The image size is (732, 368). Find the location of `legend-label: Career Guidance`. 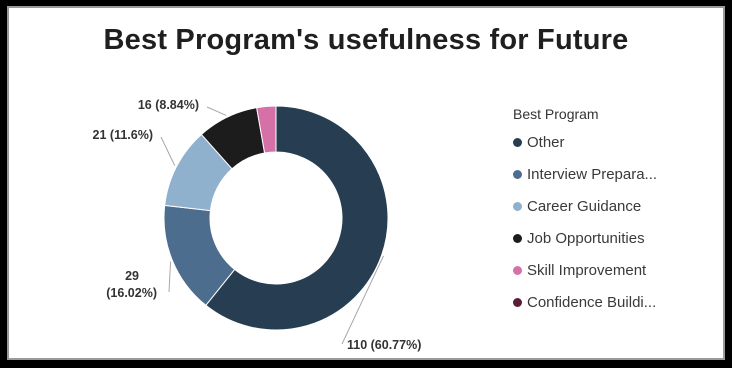

legend-label: Career Guidance is located at coordinates (584, 206).